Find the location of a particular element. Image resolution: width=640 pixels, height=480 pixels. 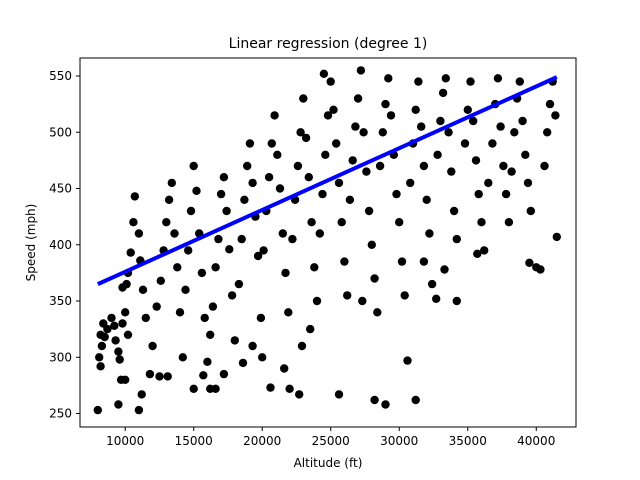

x-axis-label: Altitude (ft) is located at coordinates (328, 463).